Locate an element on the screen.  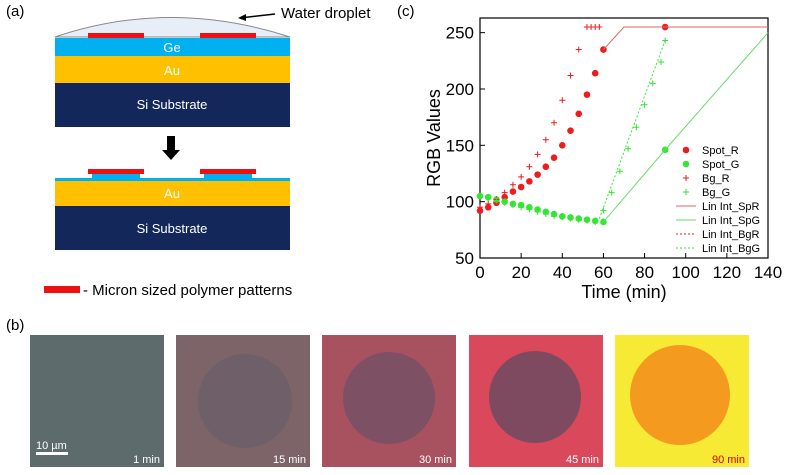
time-label: 30 min is located at coordinates (435, 460).